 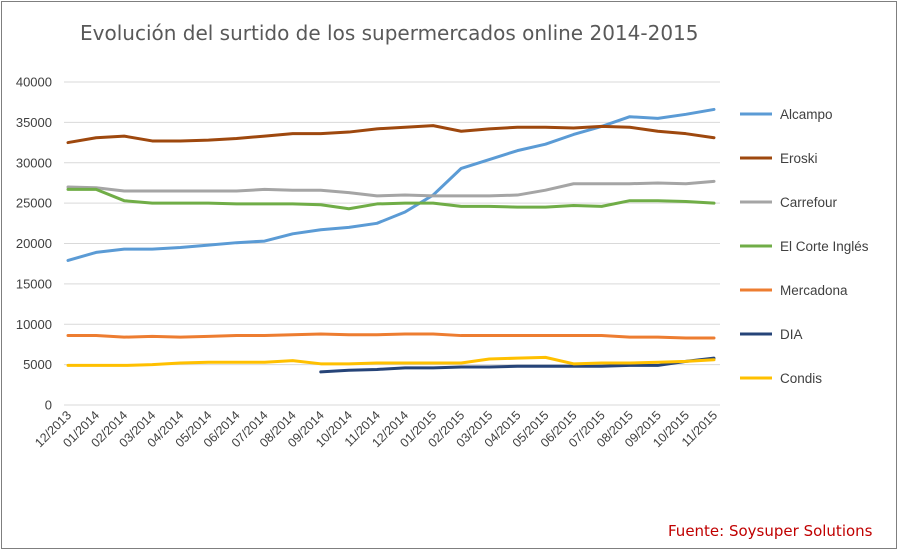 What do you see at coordinates (806, 114) in the screenshot?
I see `legend-label: Alcampo` at bounding box center [806, 114].